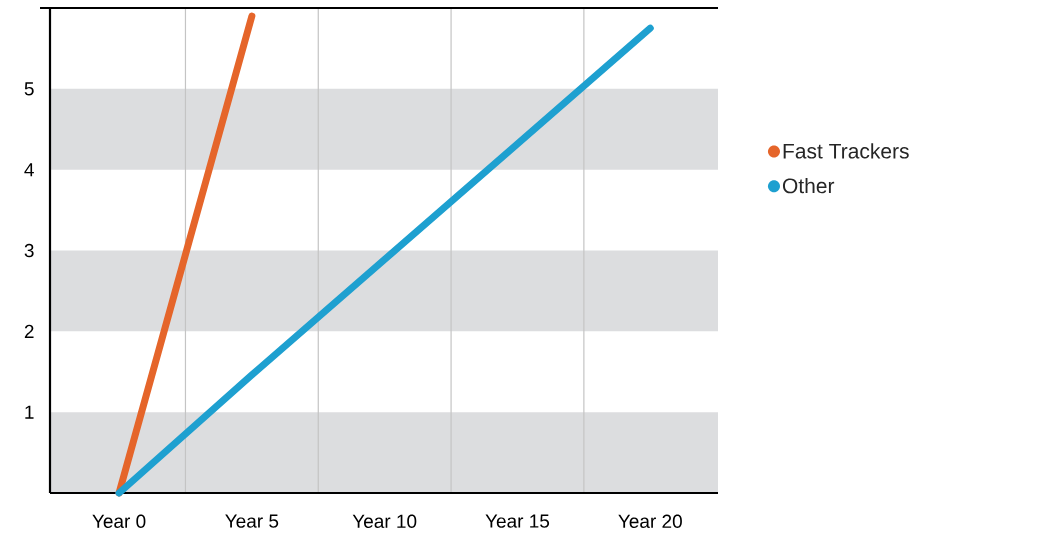 This screenshot has width=1055, height=542. Describe the element at coordinates (252, 521) in the screenshot. I see `x-tick-label: Year 5` at that location.